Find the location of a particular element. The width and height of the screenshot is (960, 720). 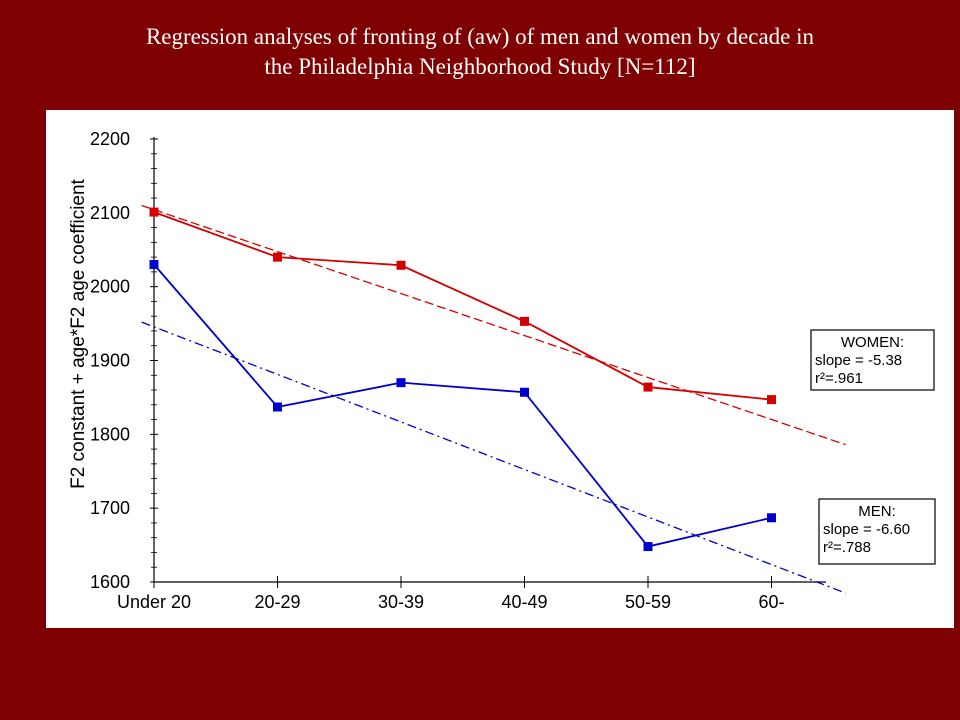

men-annotation-line: r²=.788 is located at coordinates (847, 547).